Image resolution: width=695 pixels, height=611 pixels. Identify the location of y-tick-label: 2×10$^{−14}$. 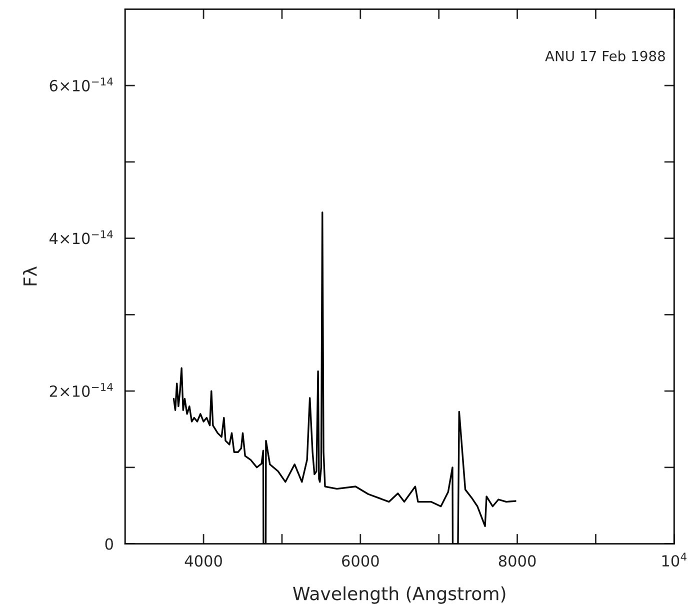
(81, 390).